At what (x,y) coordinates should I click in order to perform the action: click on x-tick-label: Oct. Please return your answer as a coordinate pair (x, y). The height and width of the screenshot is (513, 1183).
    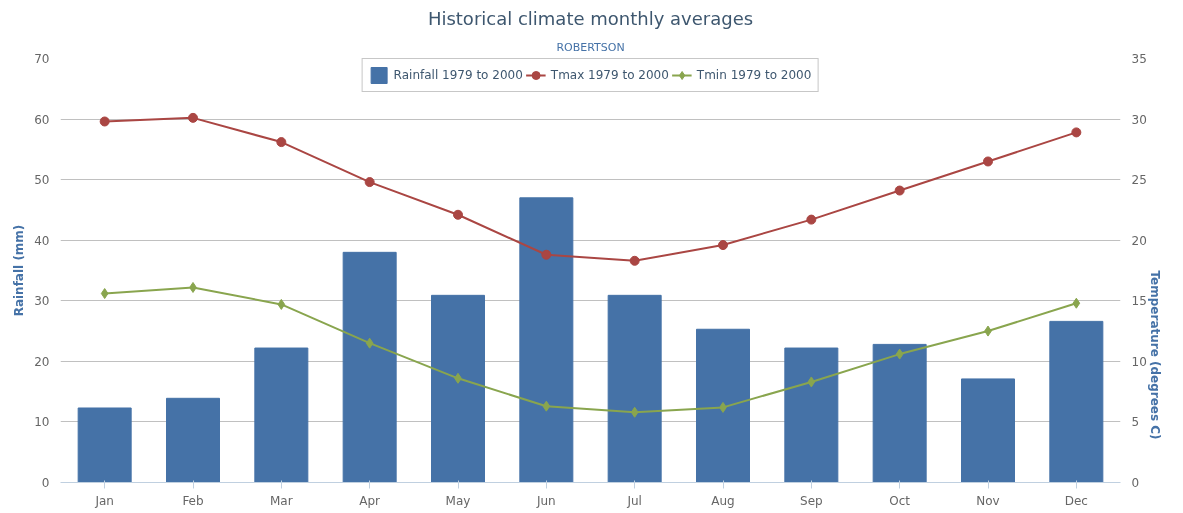
    Looking at the image, I should click on (900, 500).